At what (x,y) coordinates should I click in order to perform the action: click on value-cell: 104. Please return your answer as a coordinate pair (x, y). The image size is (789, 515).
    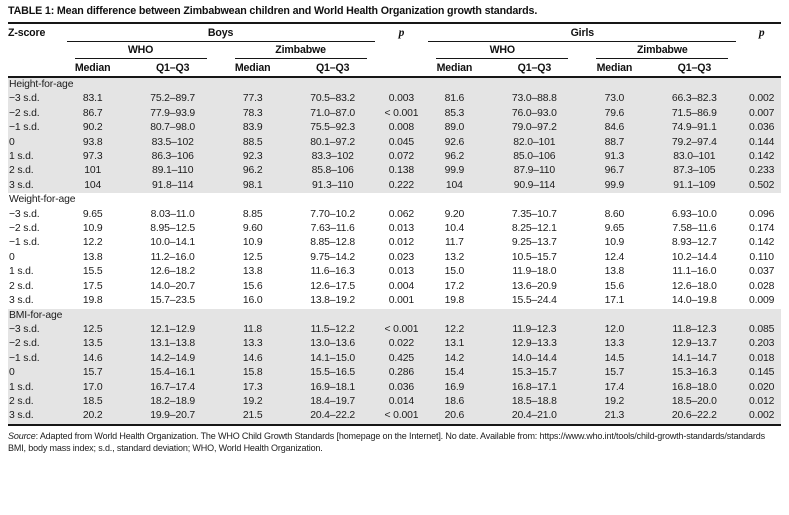
    Looking at the image, I should click on (454, 185).